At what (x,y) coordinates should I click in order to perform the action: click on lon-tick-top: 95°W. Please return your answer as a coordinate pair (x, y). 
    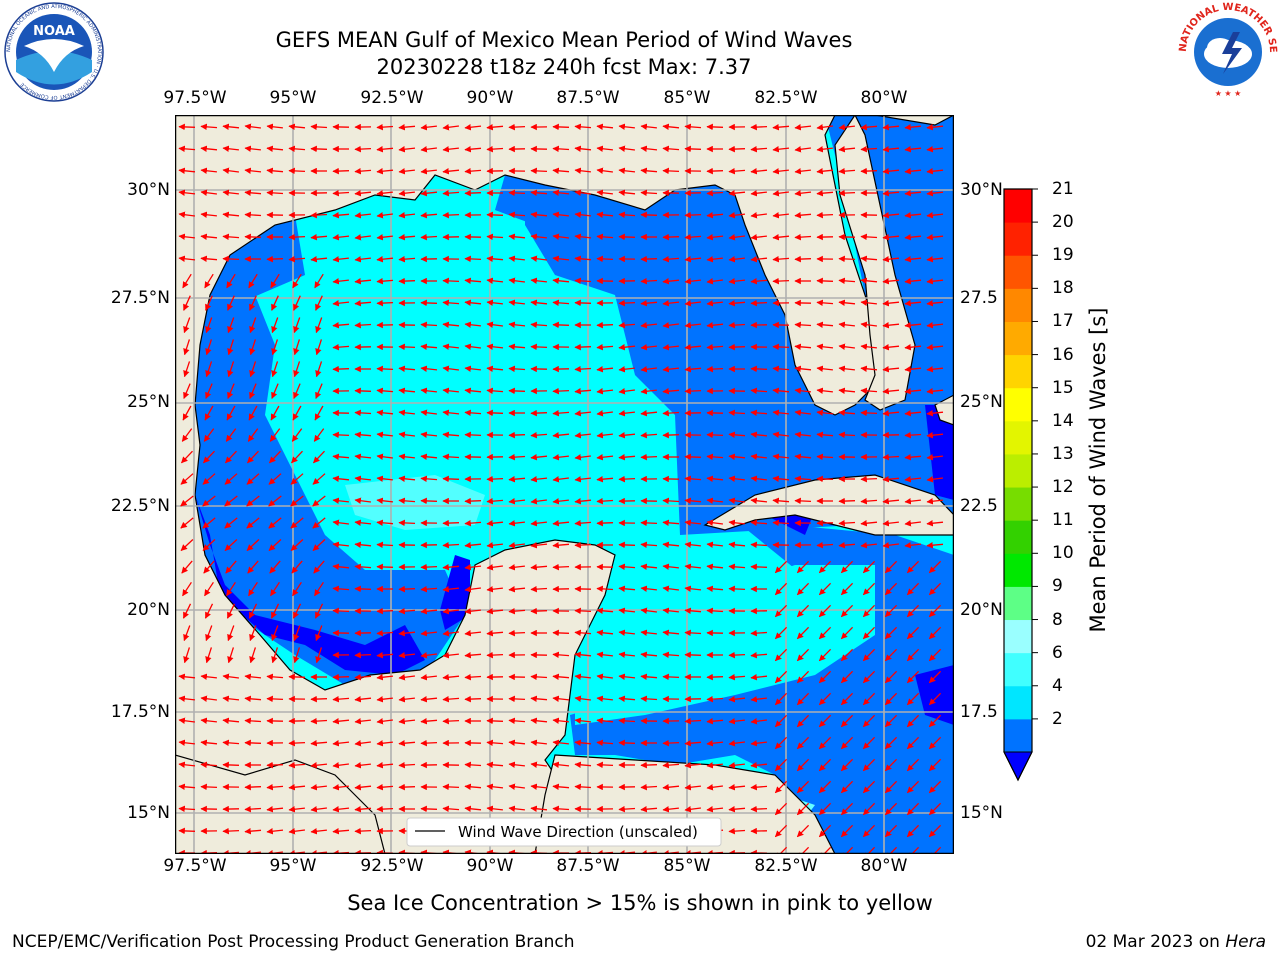
    Looking at the image, I should click on (293, 98).